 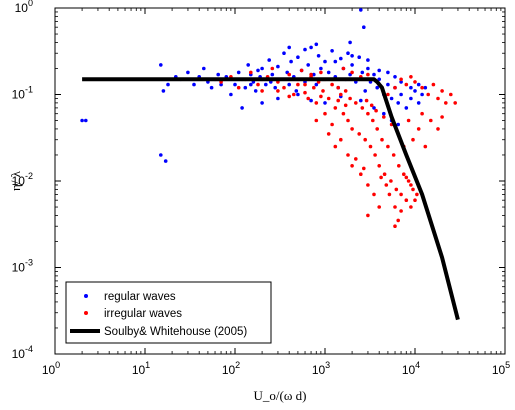 What do you see at coordinates (86, 313) in the screenshot?
I see `legend-marker-irregular-waves` at bounding box center [86, 313].